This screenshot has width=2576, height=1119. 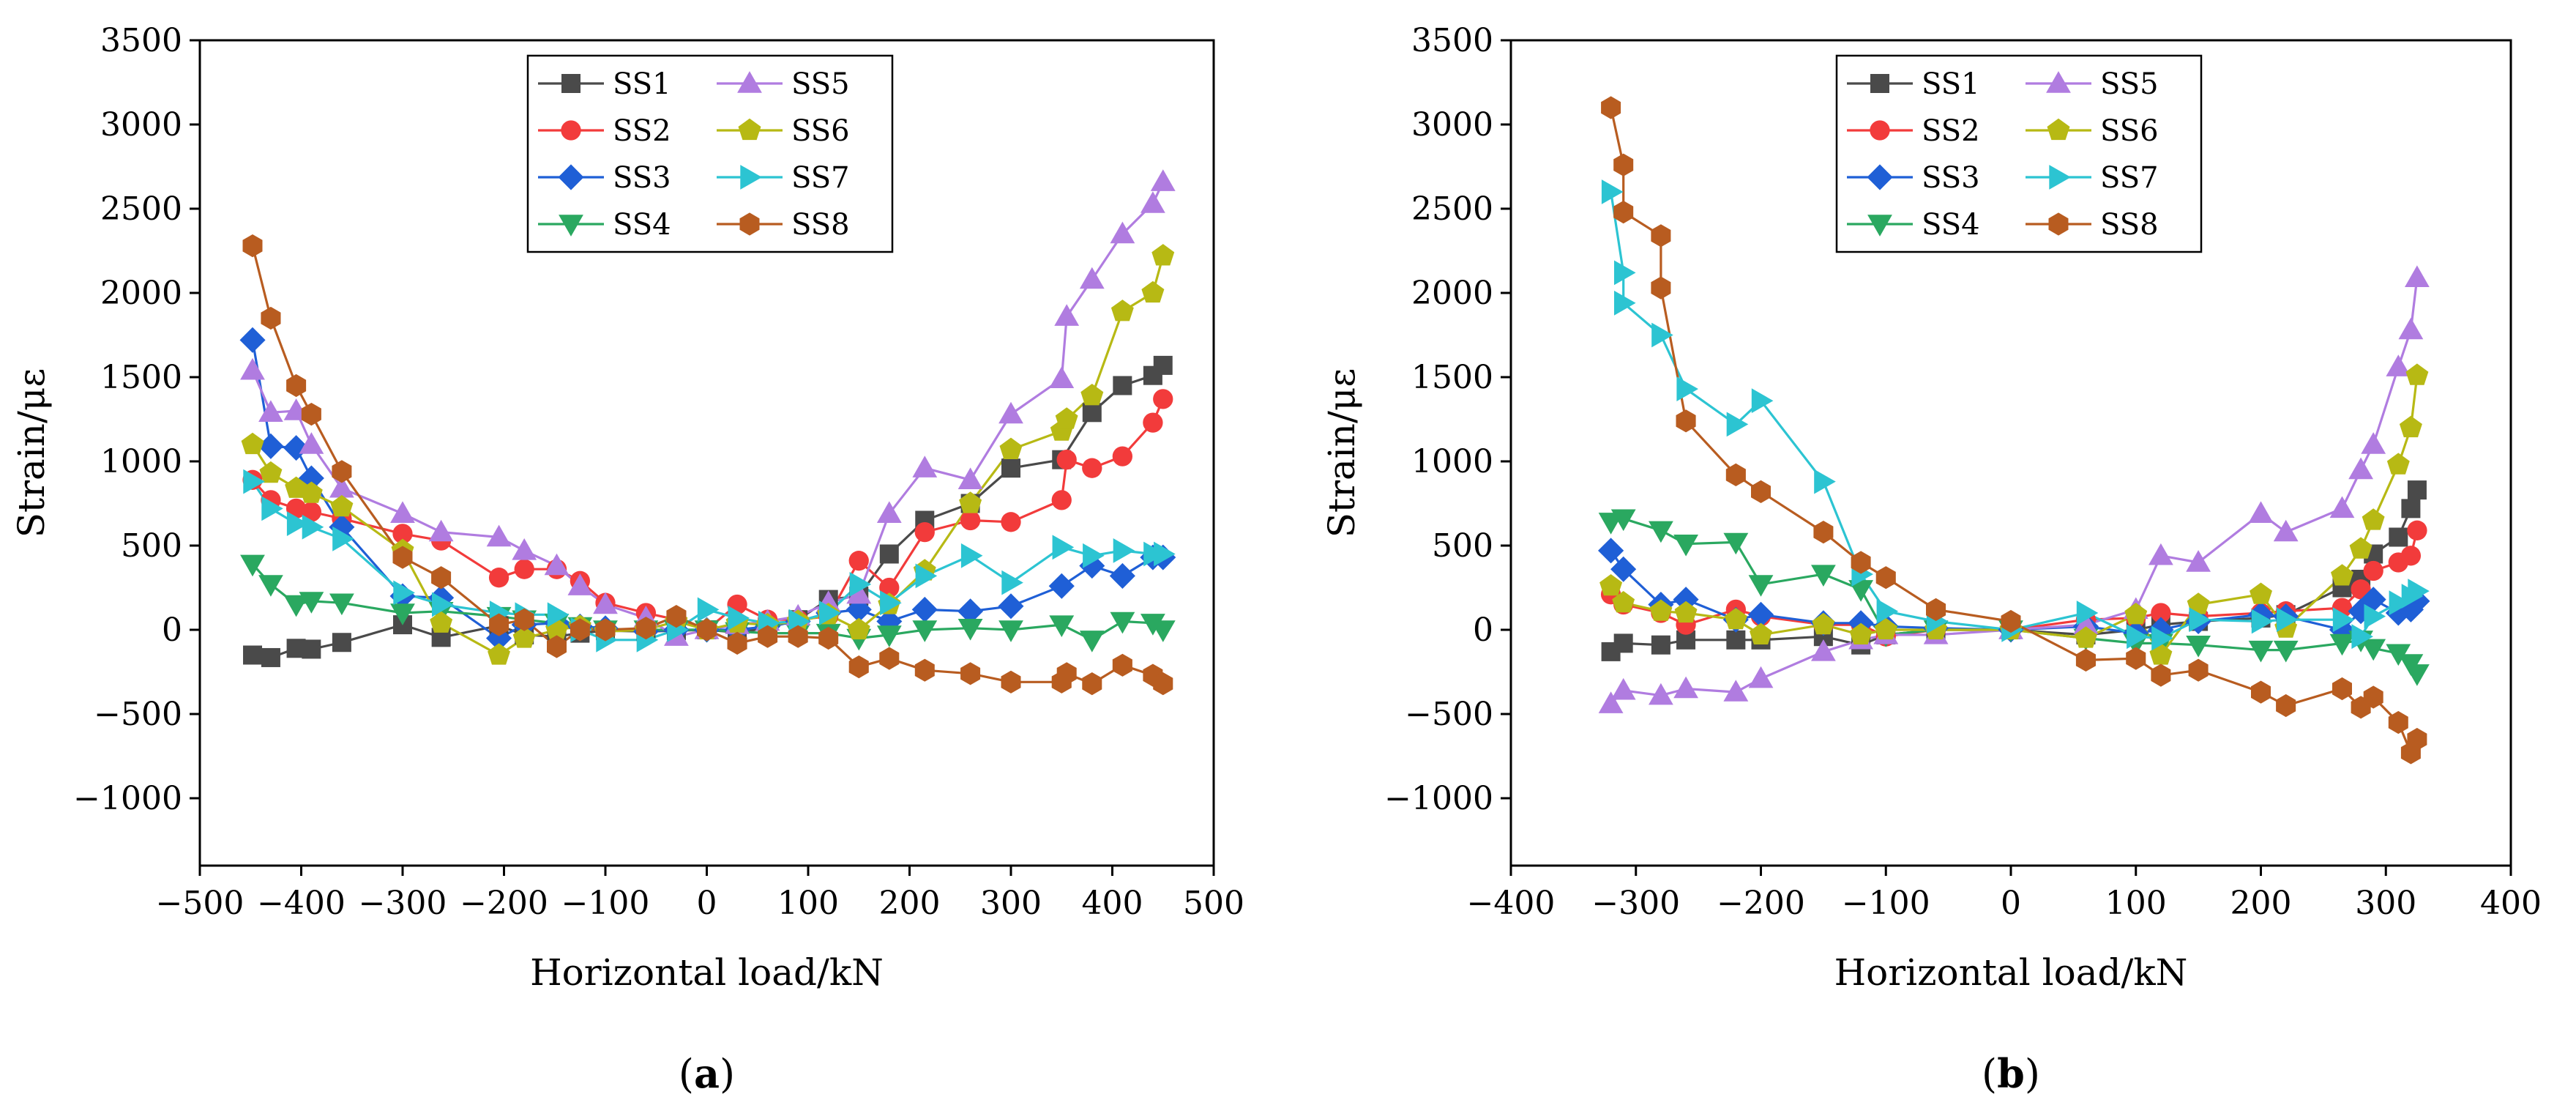 I want to click on series-line-ss3, so click(x=707, y=490).